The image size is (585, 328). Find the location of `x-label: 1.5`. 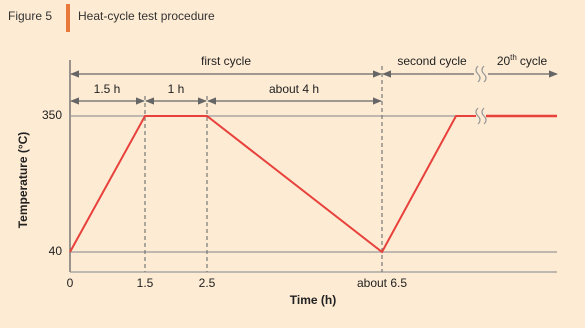

x-label: 1.5 is located at coordinates (145, 283).